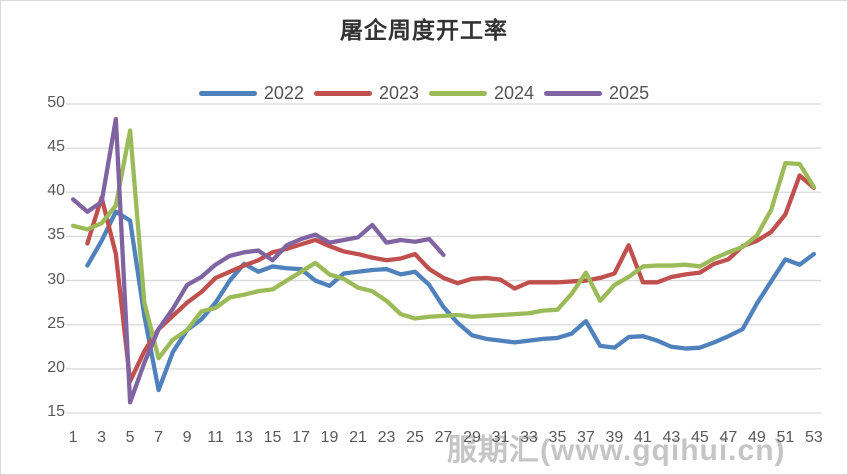 This screenshot has height=475, width=848. Describe the element at coordinates (472, 437) in the screenshot. I see `x-axis-tick-label: 29` at that location.